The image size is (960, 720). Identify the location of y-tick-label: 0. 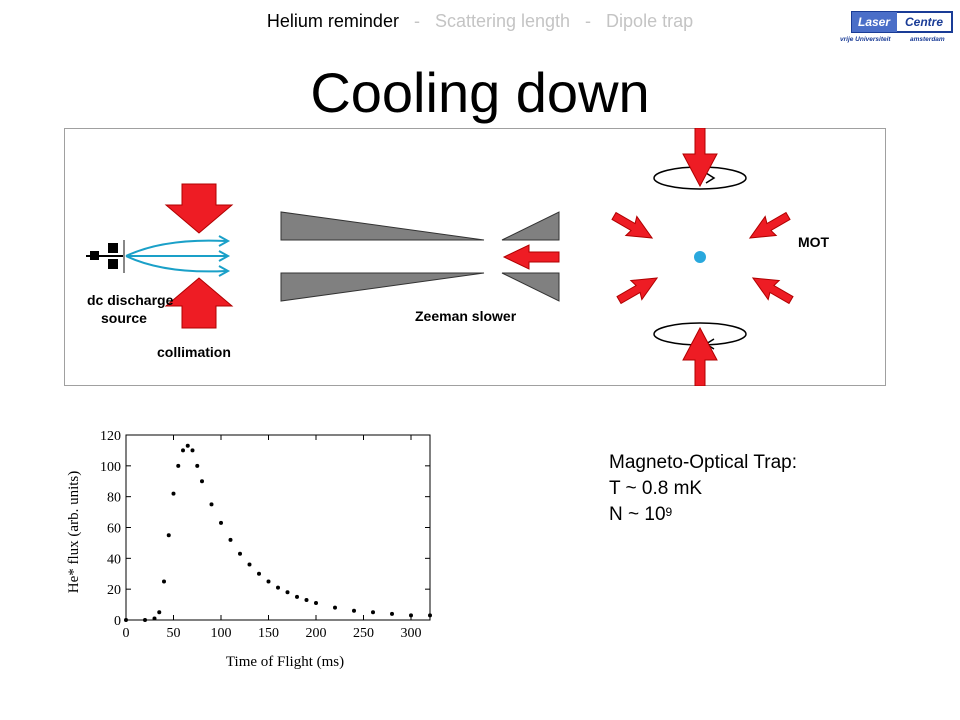
(117, 621).